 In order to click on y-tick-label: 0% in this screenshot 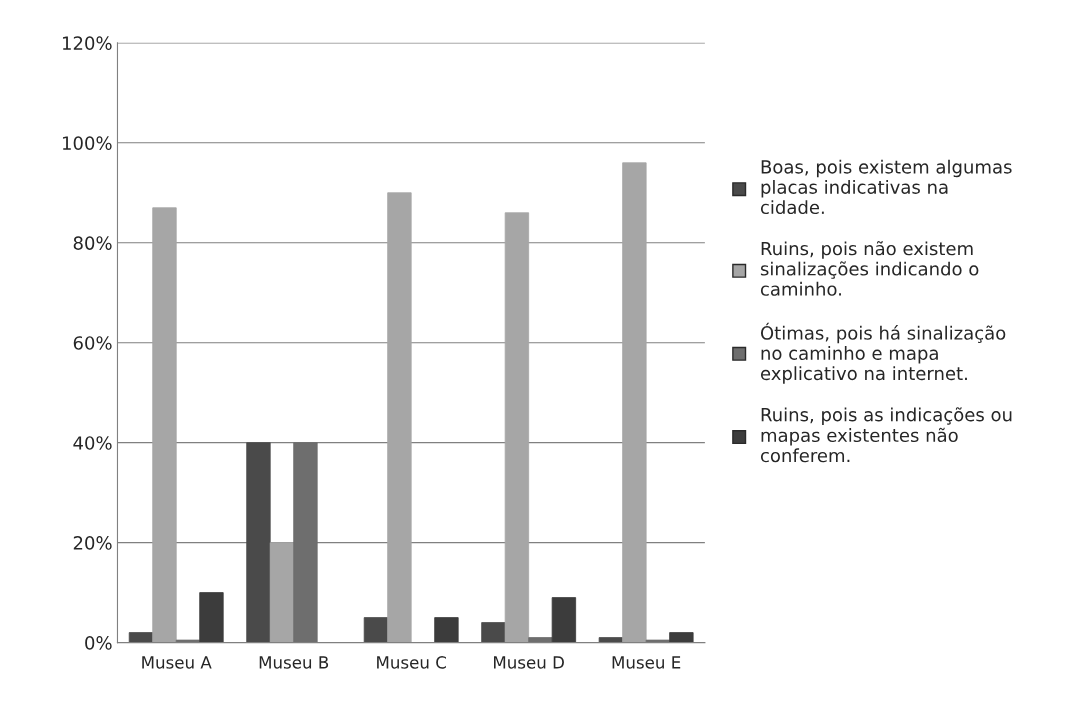, I will do `click(98, 643)`.